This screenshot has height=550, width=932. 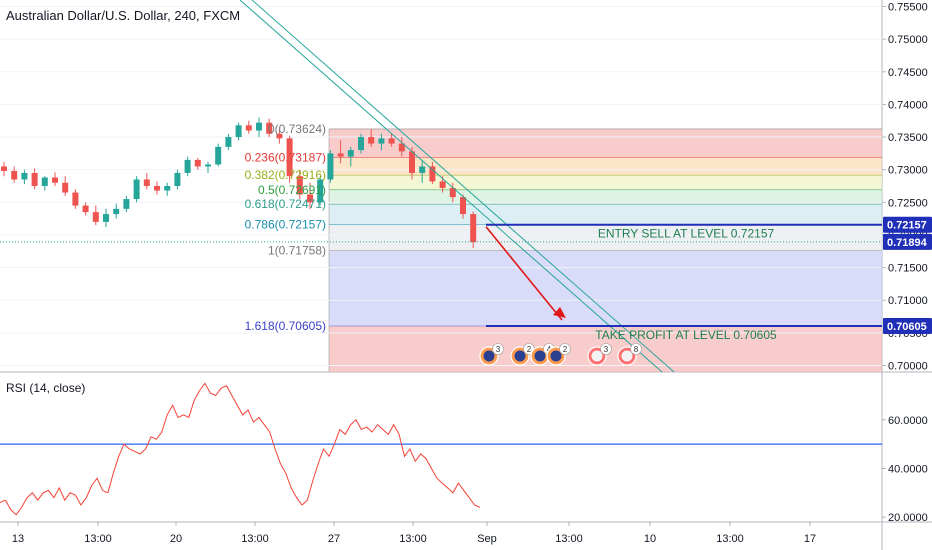 What do you see at coordinates (46, 388) in the screenshot?
I see `rsi-title: RSI (14, close)` at bounding box center [46, 388].